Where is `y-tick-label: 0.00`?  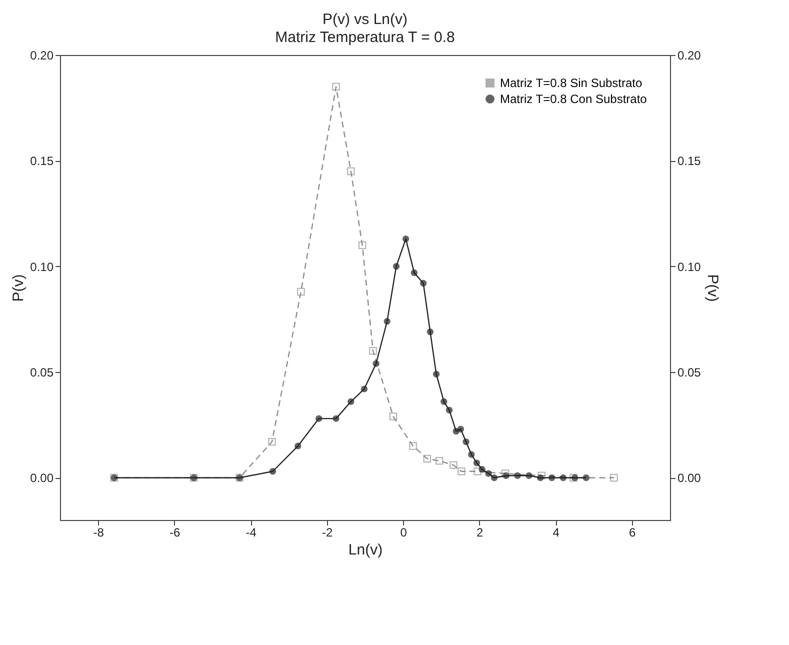 y-tick-label: 0.00 is located at coordinates (42, 478).